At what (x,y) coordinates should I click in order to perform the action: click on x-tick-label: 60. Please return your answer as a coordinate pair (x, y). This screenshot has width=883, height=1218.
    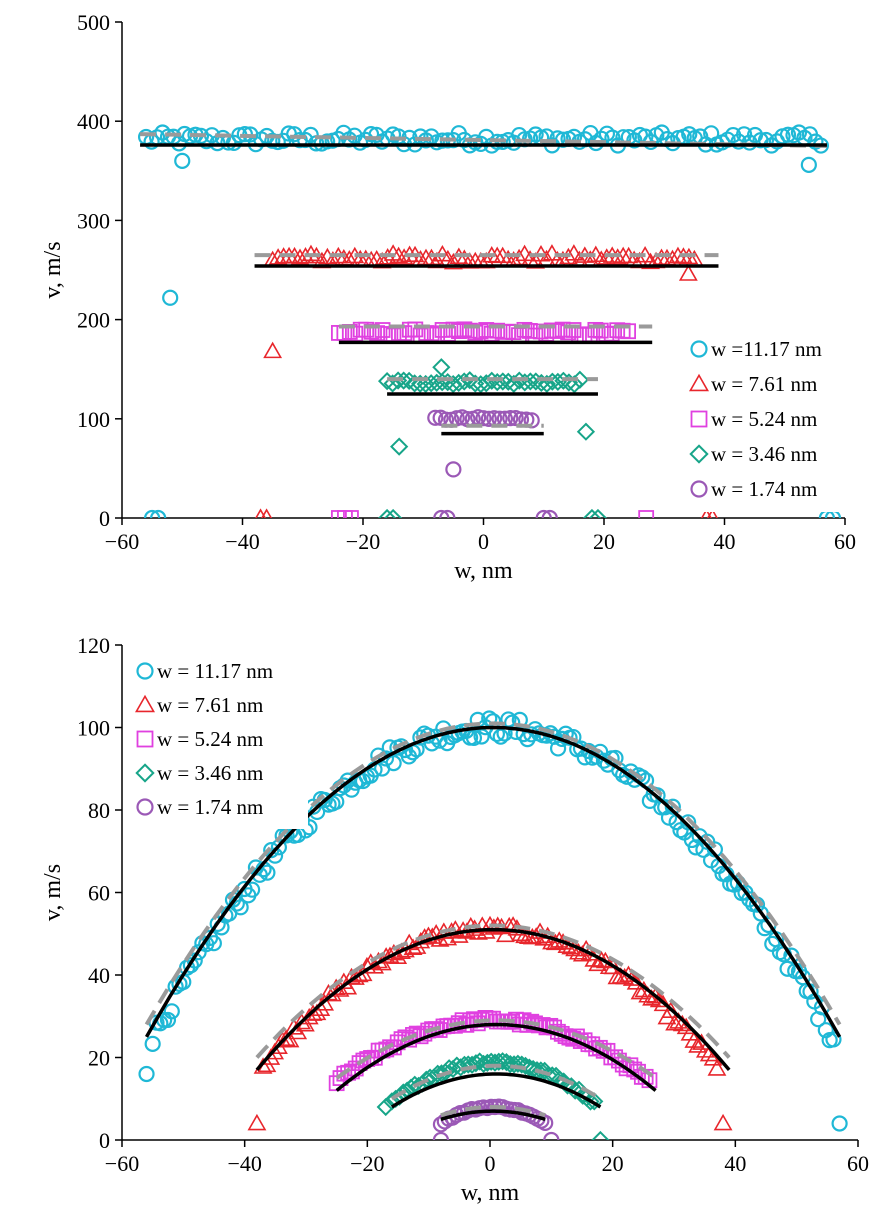
    Looking at the image, I should click on (858, 1163).